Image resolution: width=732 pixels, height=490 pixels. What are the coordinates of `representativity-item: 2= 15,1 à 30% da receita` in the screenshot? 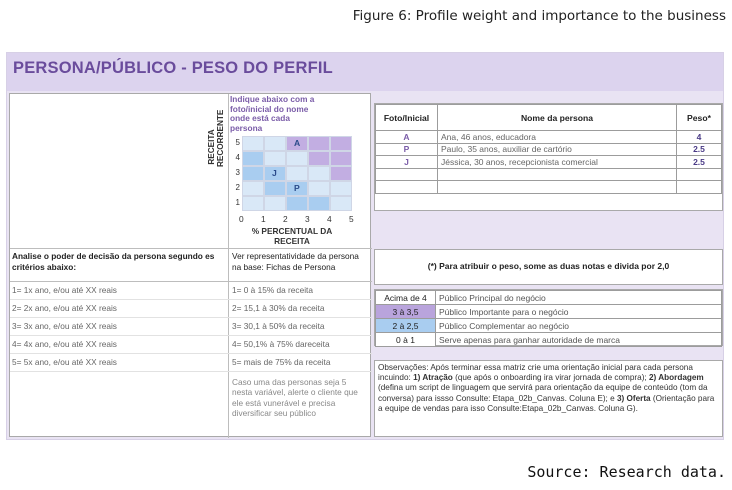 It's located at (278, 308).